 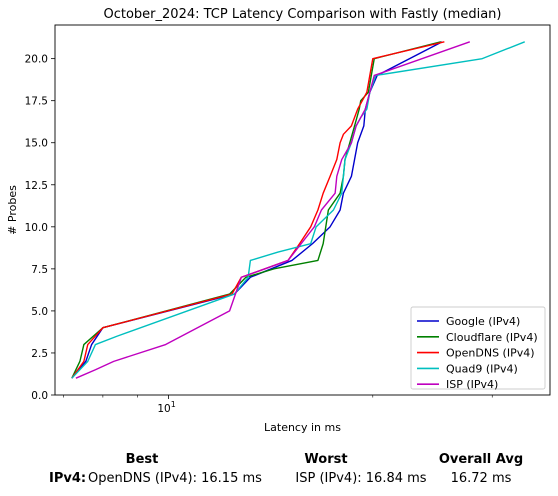 What do you see at coordinates (482, 368) in the screenshot?
I see `legend-label: Quad9 (IPv4)` at bounding box center [482, 368].